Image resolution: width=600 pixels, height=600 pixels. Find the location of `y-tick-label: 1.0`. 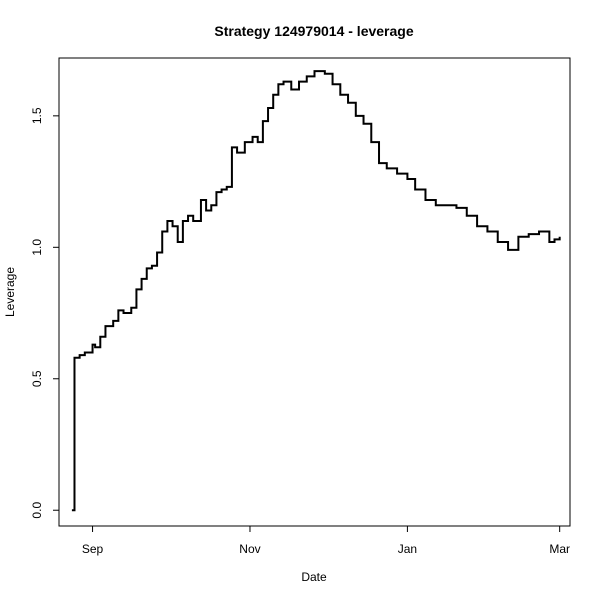

y-tick-label: 1.0 is located at coordinates (37, 247).